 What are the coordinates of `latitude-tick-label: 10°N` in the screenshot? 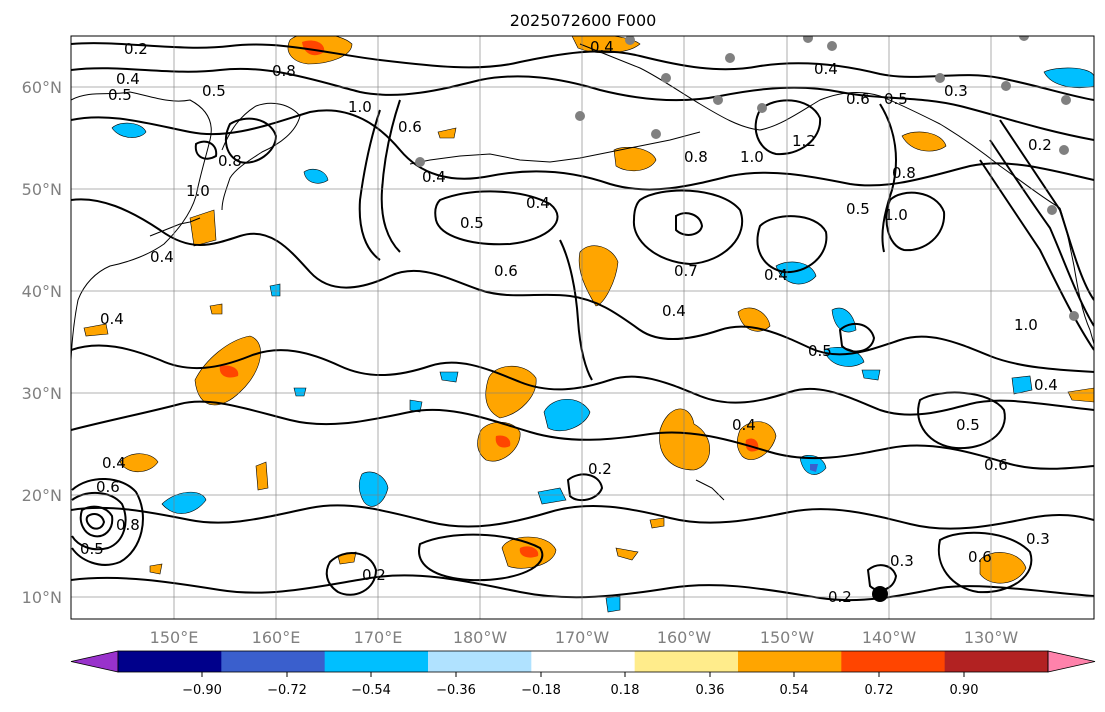 It's located at (42, 597).